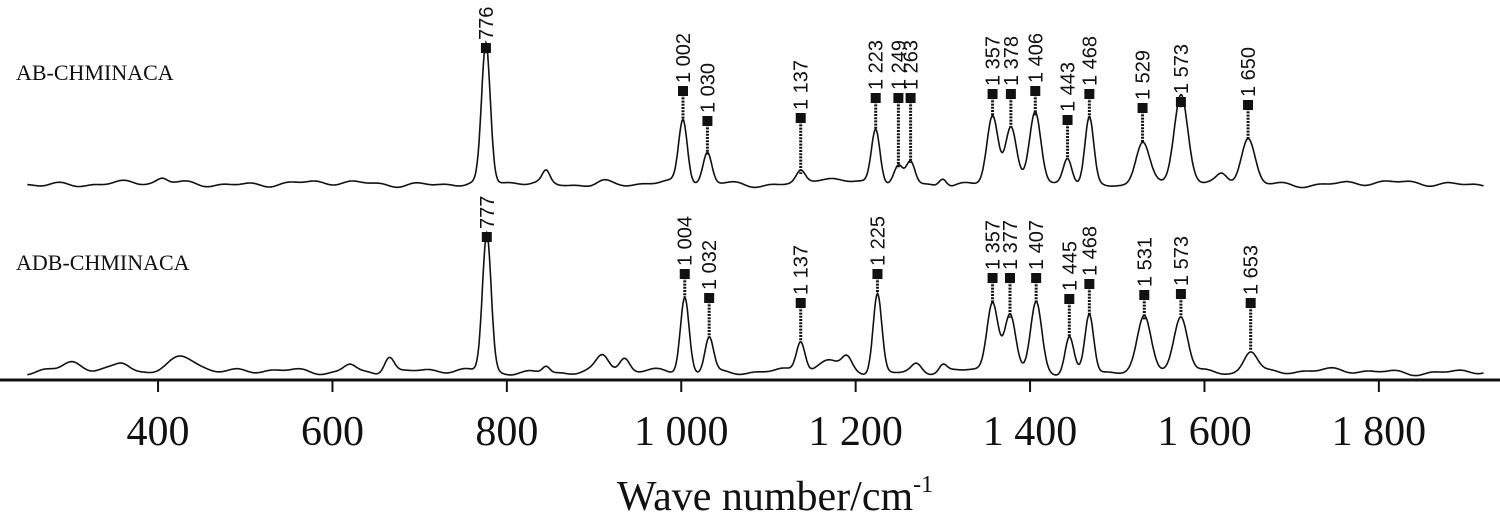 Image resolution: width=1500 pixels, height=524 pixels. Describe the element at coordinates (1011, 245) in the screenshot. I see `peak-label: 1 377` at that location.